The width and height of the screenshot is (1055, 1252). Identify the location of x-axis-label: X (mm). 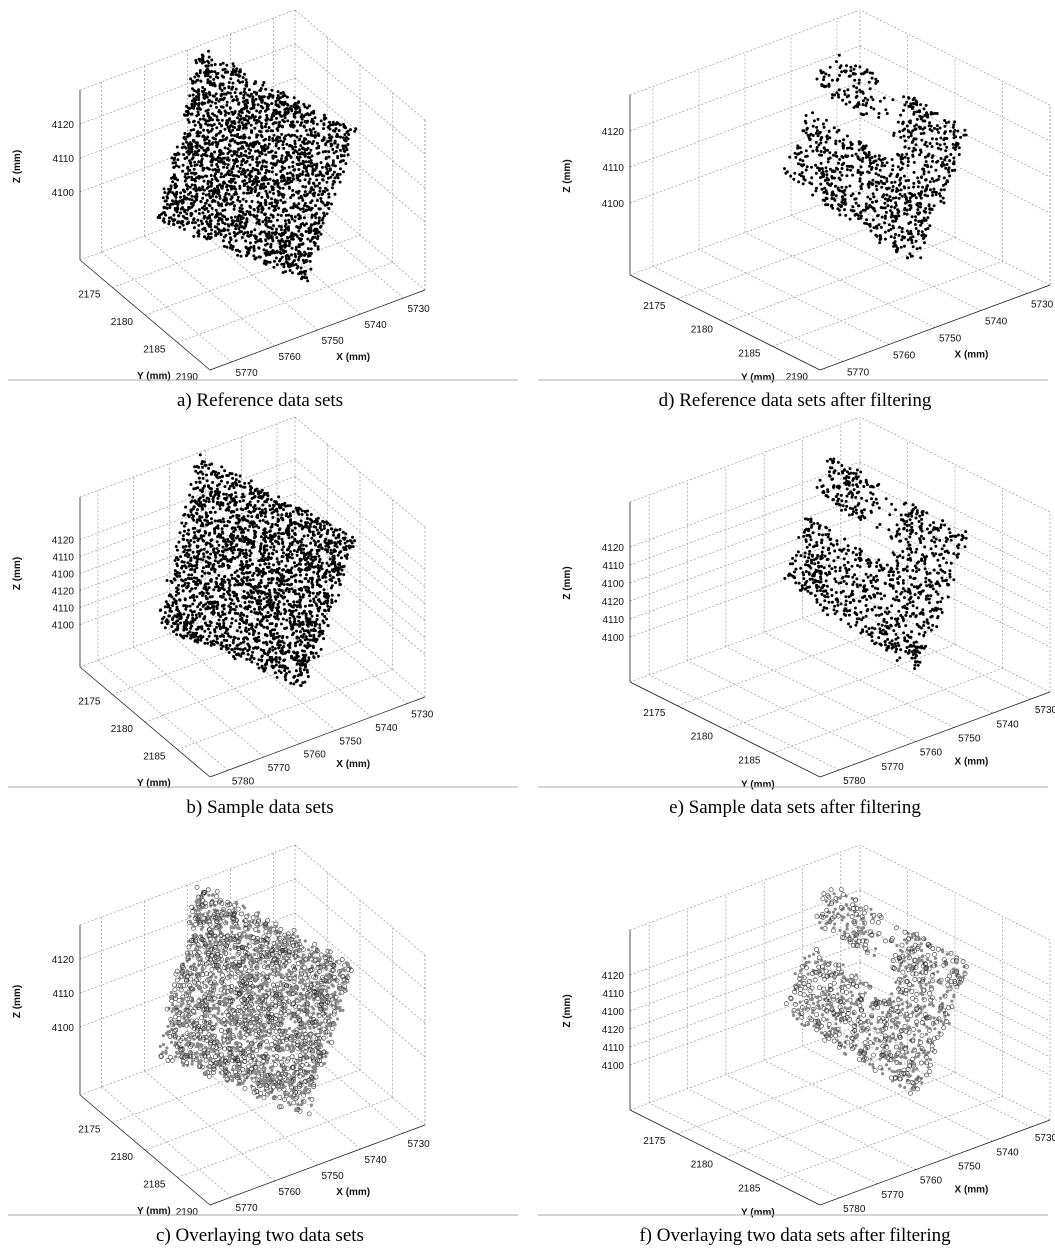
(353, 764).